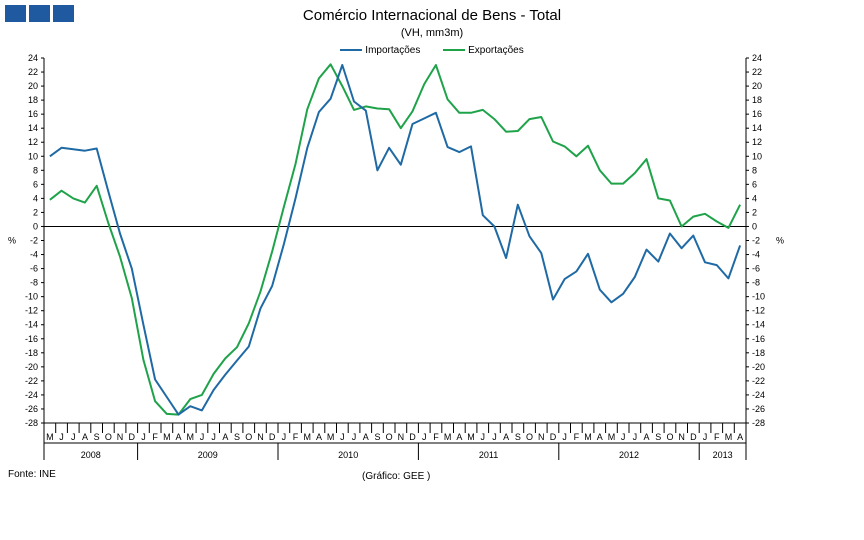 The image size is (864, 540). What do you see at coordinates (34, 283) in the screenshot?
I see `y-tick-label-left: -8` at bounding box center [34, 283].